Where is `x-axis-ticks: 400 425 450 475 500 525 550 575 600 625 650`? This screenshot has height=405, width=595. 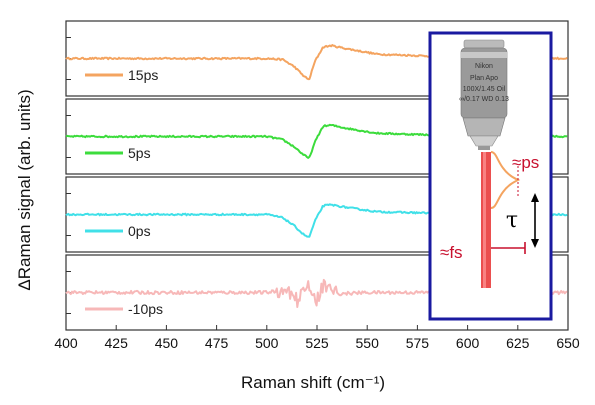 x-axis-ticks: 400 425 450 475 500 525 550 575 600 625 650 is located at coordinates (317, 338).